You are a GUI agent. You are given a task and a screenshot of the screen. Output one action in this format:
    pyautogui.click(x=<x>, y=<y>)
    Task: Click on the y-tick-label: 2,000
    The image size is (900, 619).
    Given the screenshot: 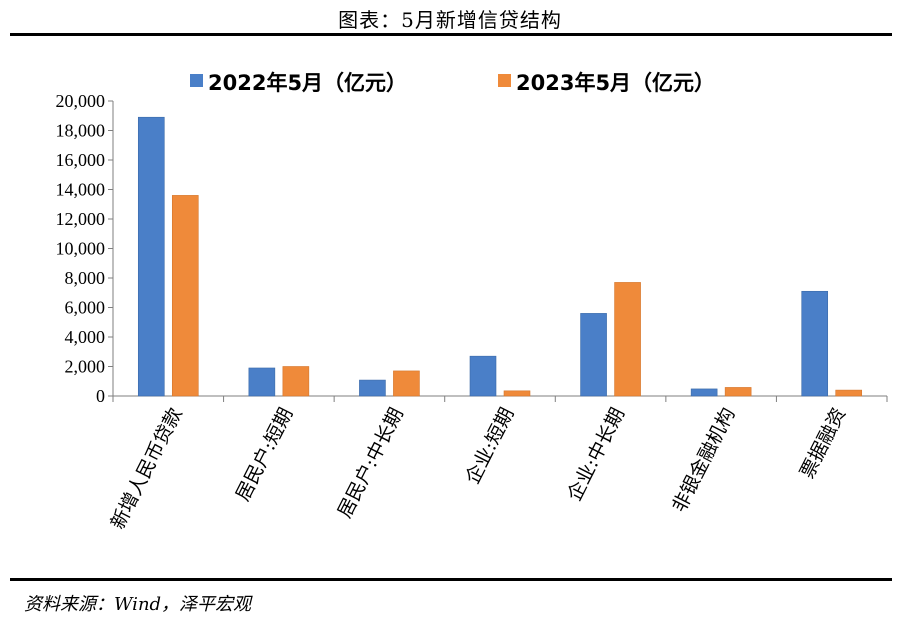 What is the action you would take?
    pyautogui.click(x=85, y=367)
    